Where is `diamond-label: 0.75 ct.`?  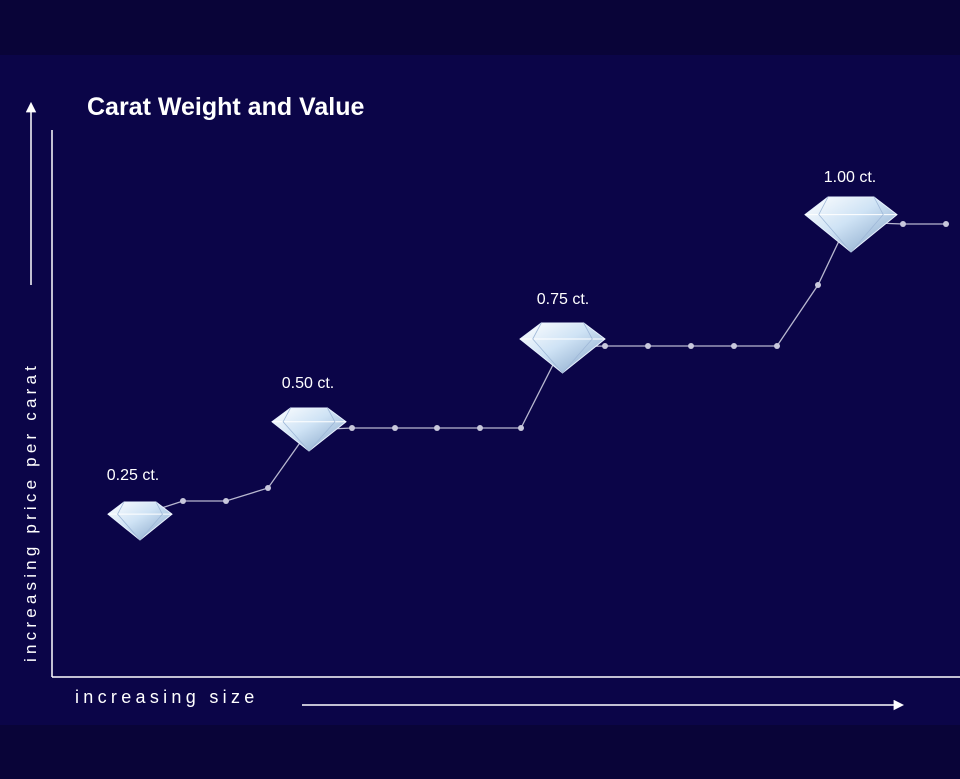 diamond-label: 0.75 ct. is located at coordinates (563, 299).